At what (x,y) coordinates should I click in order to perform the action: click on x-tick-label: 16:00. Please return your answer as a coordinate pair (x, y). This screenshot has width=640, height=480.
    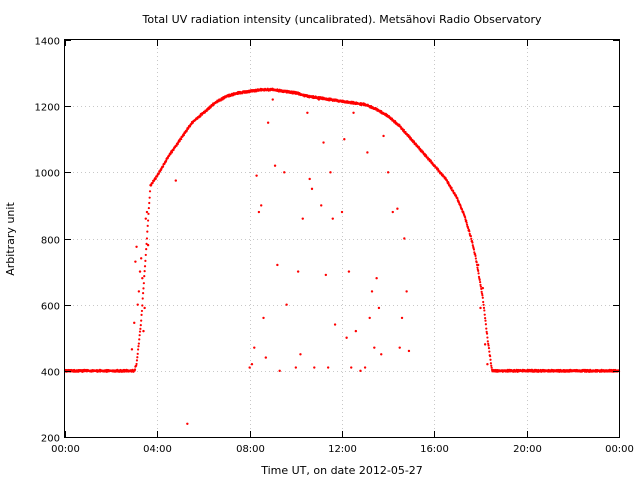
    Looking at the image, I should click on (434, 449).